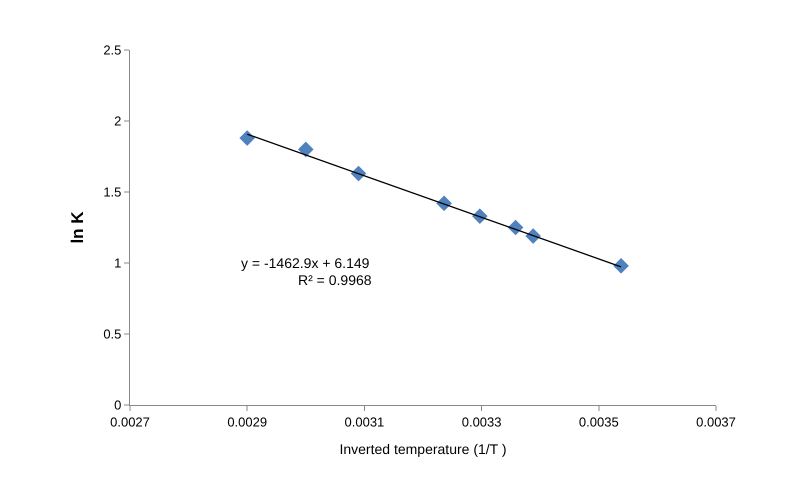 The width and height of the screenshot is (786, 495). What do you see at coordinates (118, 121) in the screenshot?
I see `y-tick-label: 2` at bounding box center [118, 121].